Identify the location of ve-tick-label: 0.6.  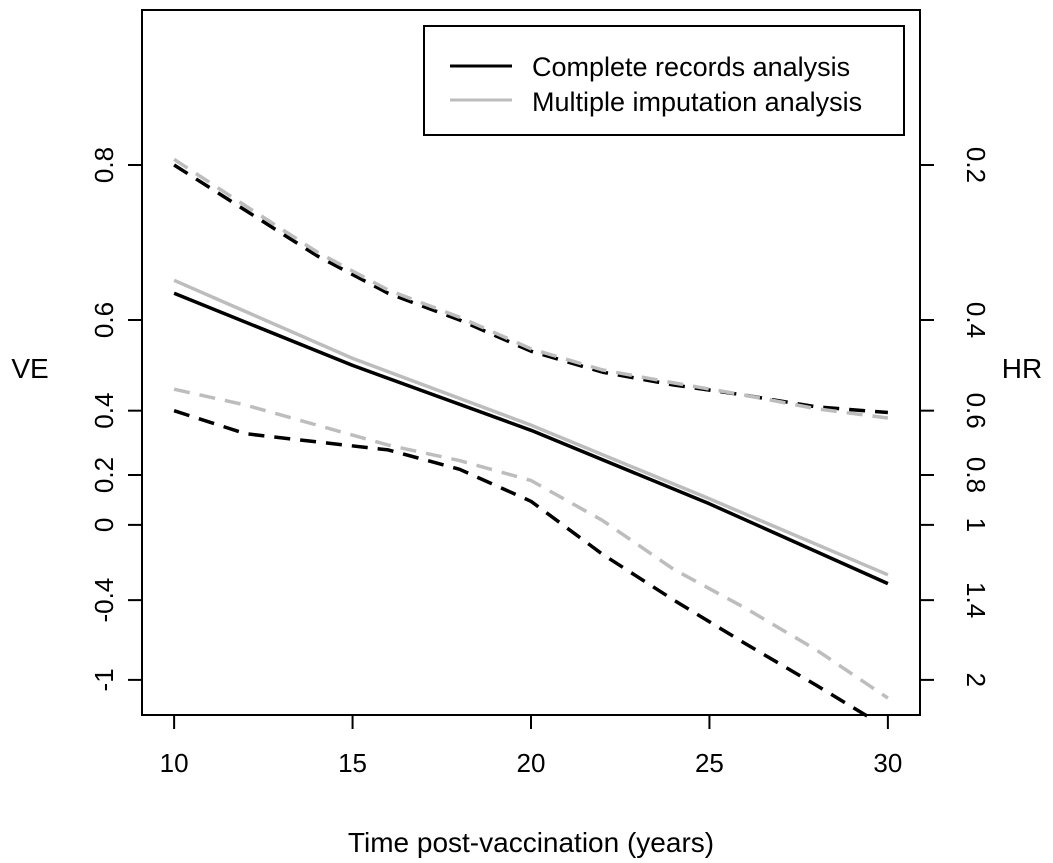
(104, 320).